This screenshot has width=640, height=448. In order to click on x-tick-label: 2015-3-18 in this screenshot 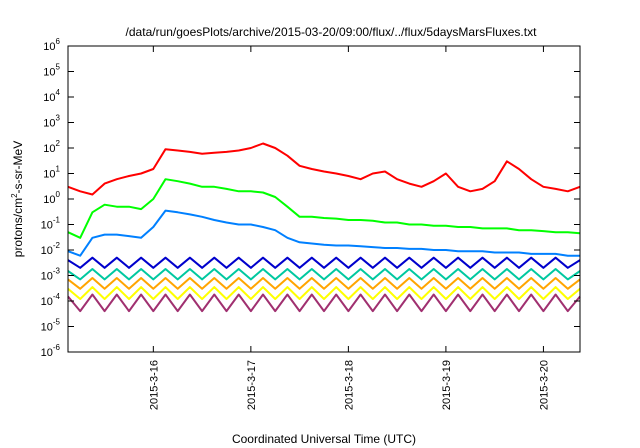, I will do `click(349, 385)`.